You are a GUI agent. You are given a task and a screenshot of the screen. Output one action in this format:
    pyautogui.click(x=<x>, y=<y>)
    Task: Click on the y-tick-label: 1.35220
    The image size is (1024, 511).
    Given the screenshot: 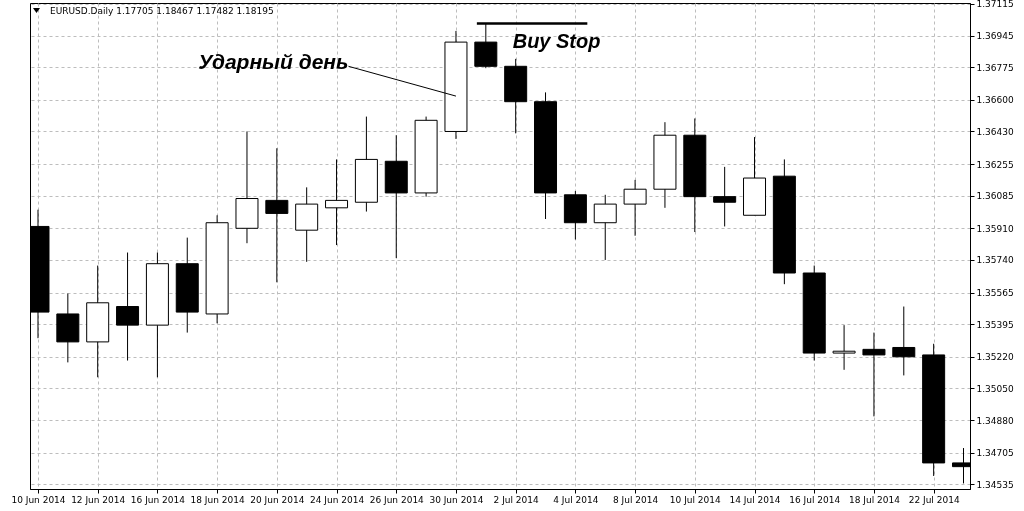 What is the action you would take?
    pyautogui.click(x=995, y=357)
    